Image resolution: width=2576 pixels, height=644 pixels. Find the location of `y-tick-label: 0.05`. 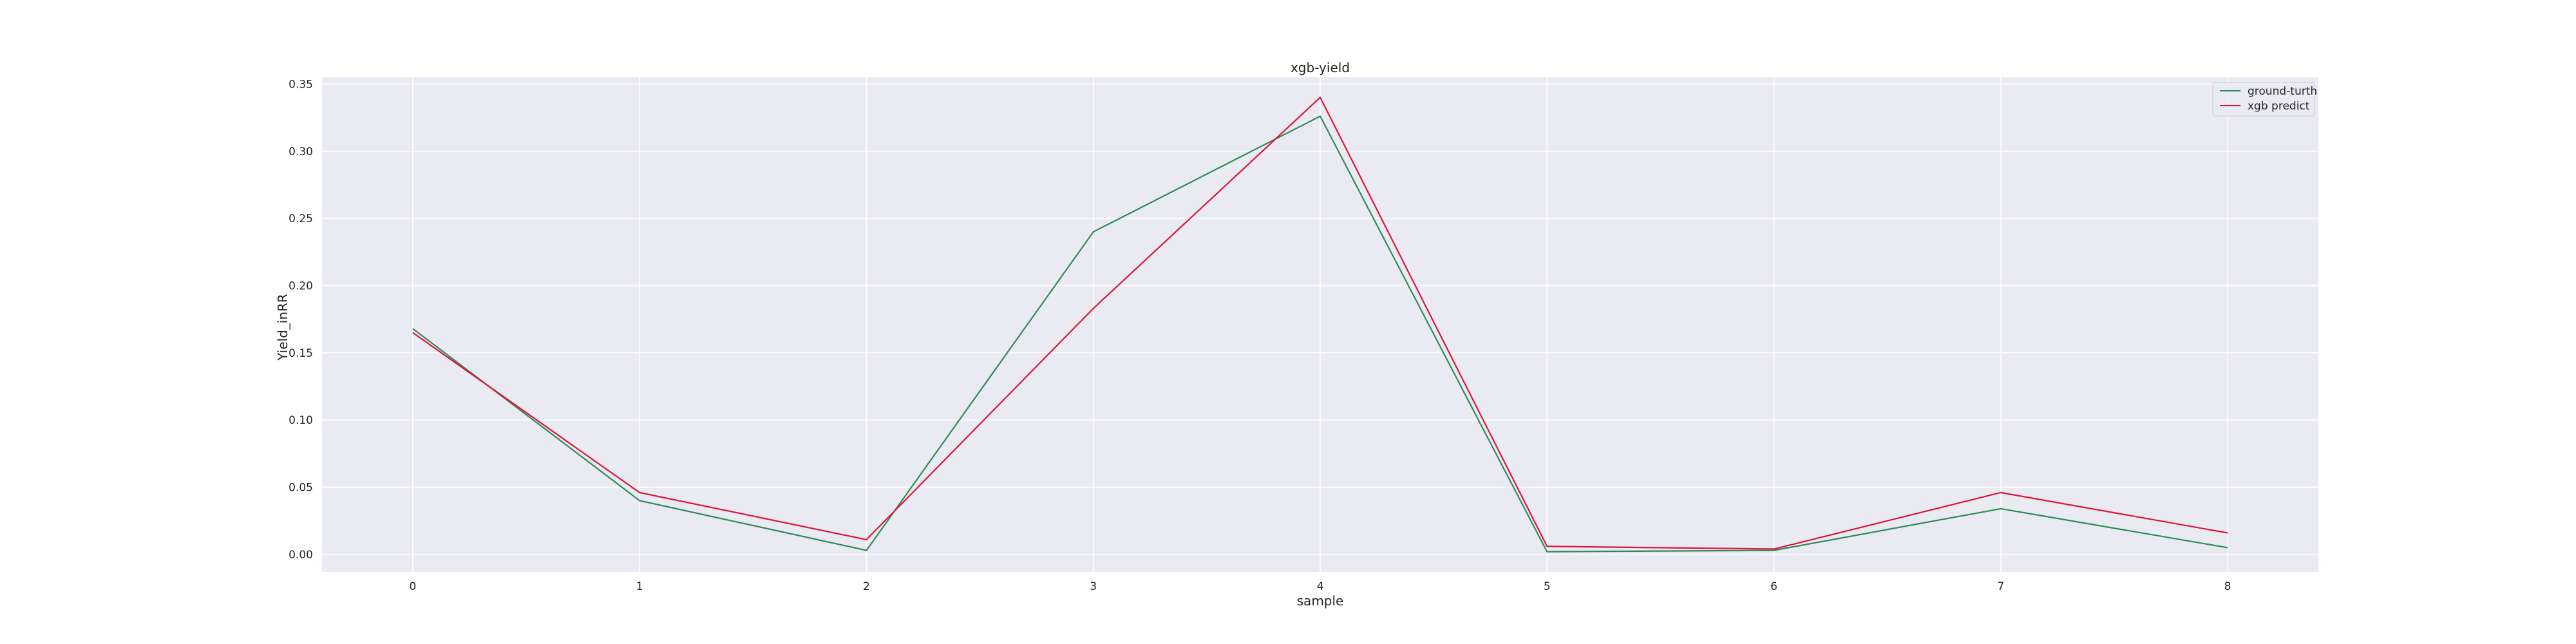

y-tick-label: 0.05 is located at coordinates (301, 489).